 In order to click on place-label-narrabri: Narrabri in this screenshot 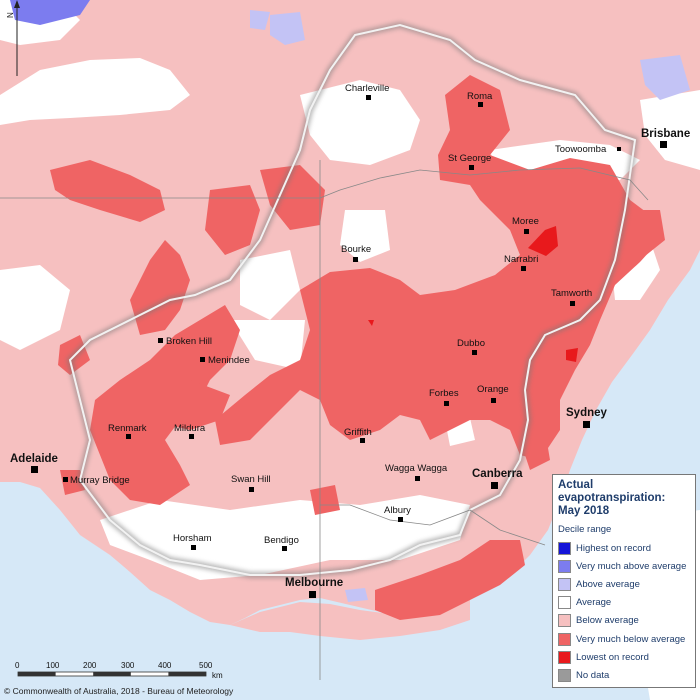, I will do `click(521, 259)`.